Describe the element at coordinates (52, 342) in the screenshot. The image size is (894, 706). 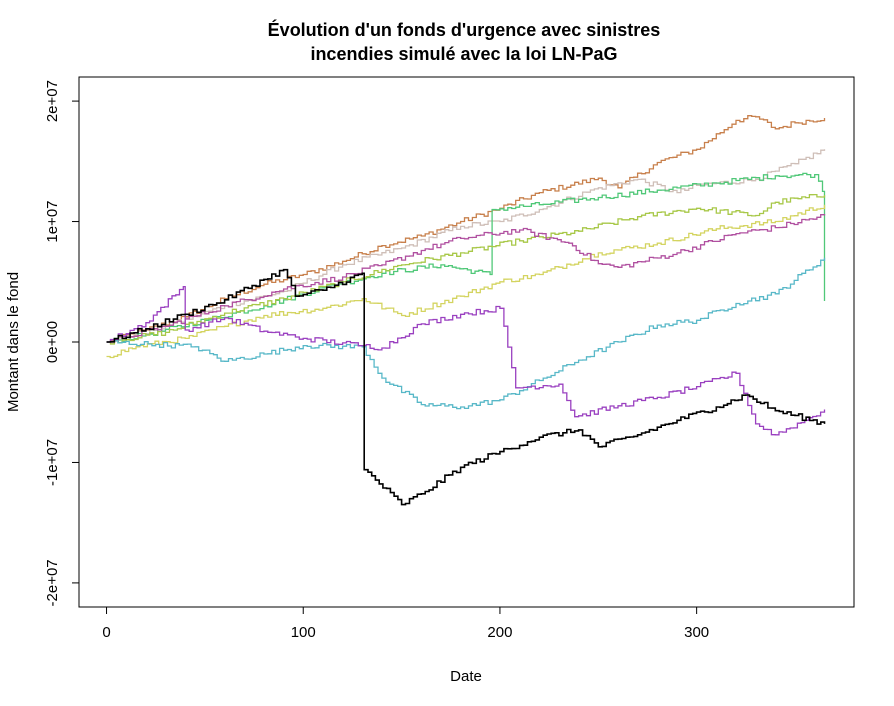
I see `y-tick-label: 0e+00` at that location.